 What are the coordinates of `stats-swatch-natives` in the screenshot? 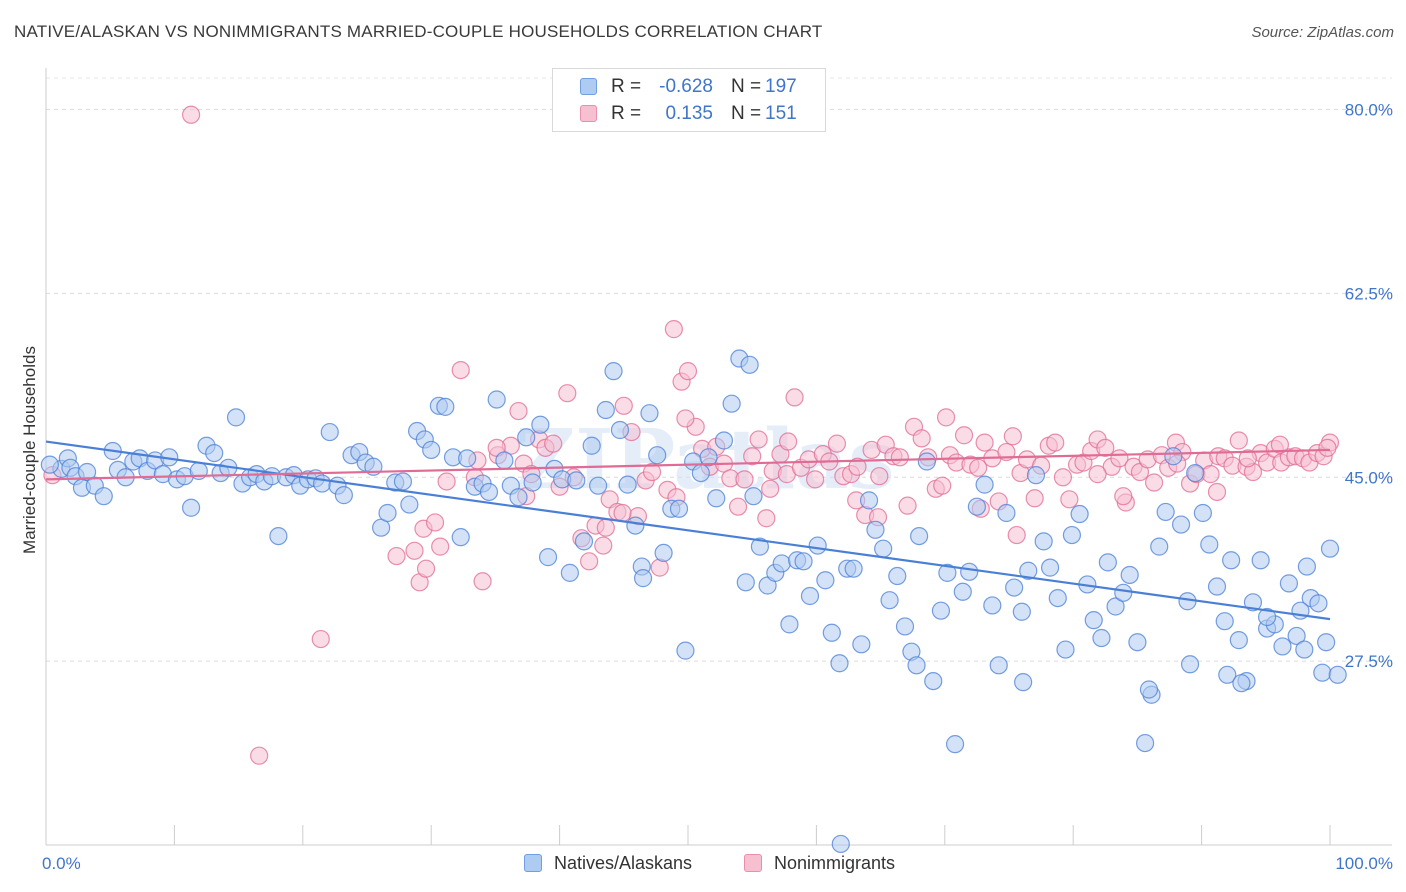 It's located at (588, 86).